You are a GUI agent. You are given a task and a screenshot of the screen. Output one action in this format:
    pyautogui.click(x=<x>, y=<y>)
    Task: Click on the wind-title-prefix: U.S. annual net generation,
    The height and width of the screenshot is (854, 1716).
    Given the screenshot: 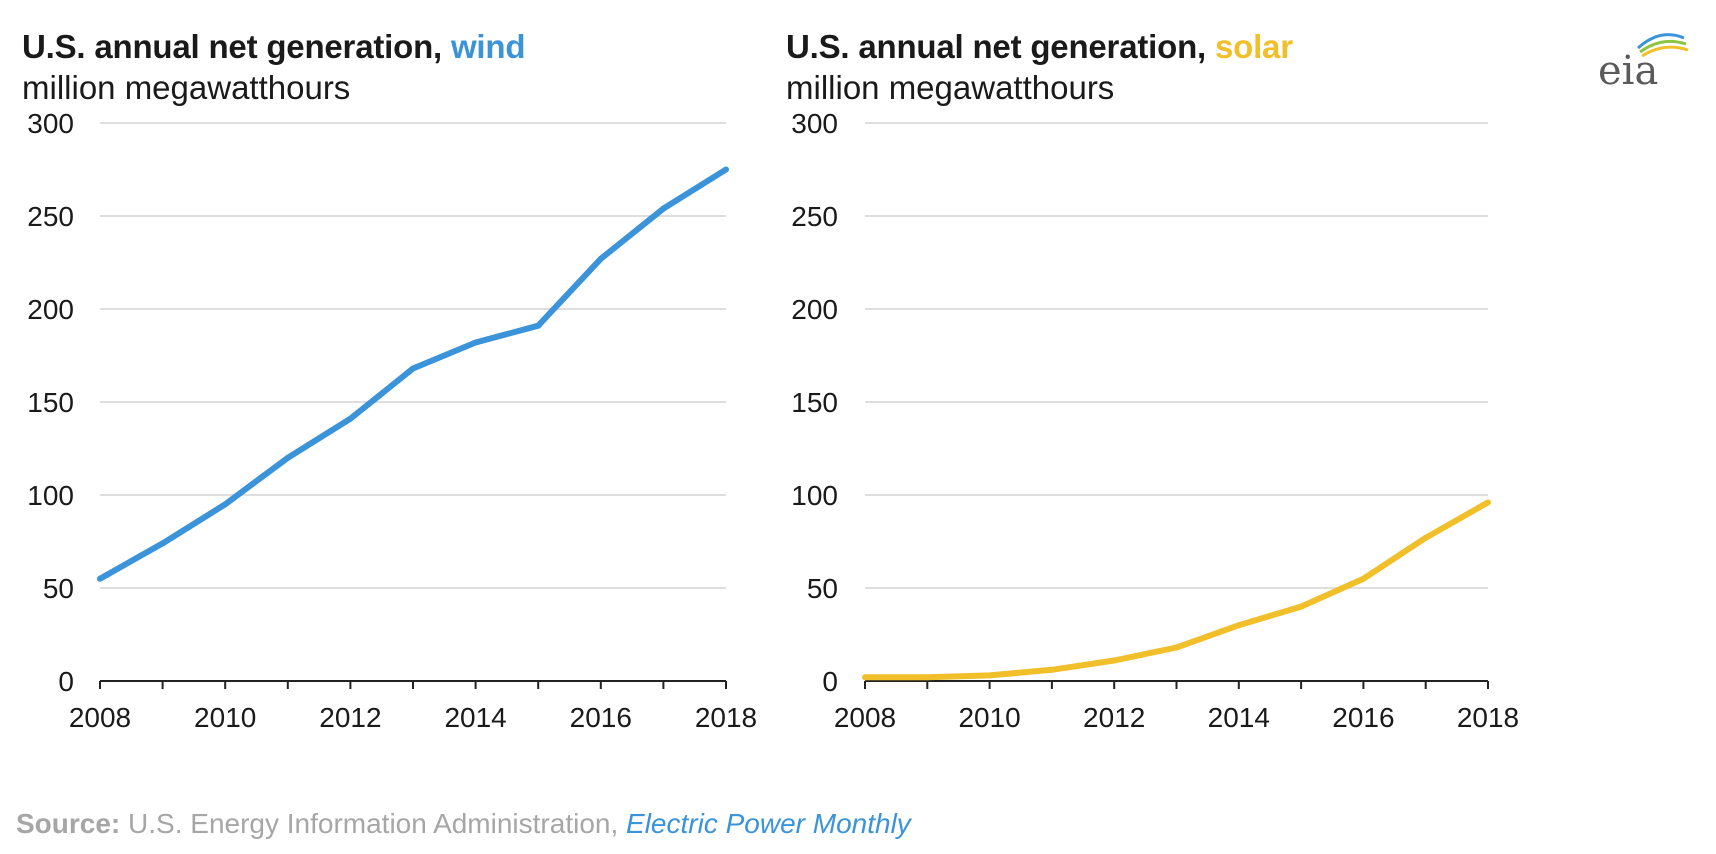 What is the action you would take?
    pyautogui.click(x=236, y=46)
    